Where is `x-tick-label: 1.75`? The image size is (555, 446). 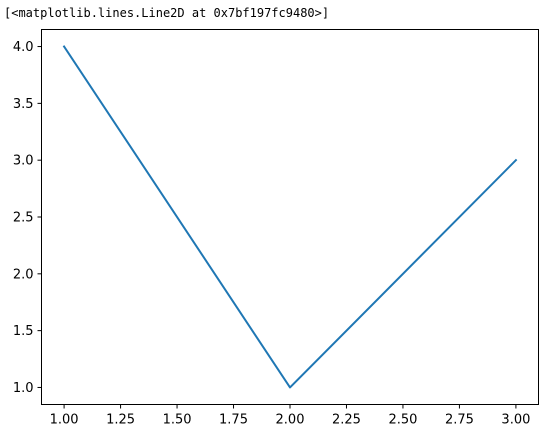 x-tick-label: 1.75 is located at coordinates (233, 420).